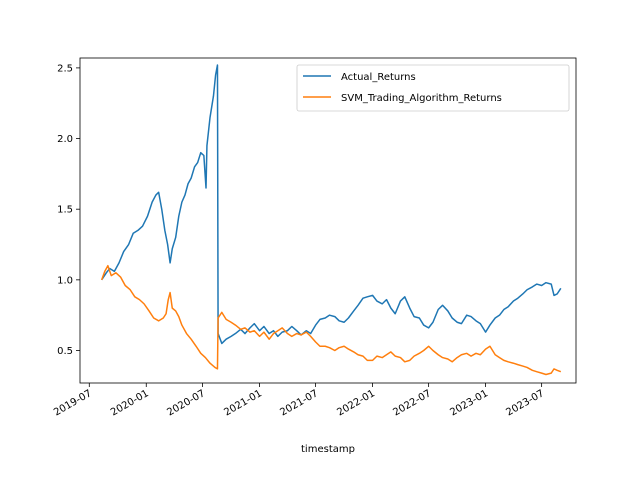 This screenshot has width=640, height=480. Describe the element at coordinates (65, 139) in the screenshot. I see `y-tick-label: 2.0` at that location.